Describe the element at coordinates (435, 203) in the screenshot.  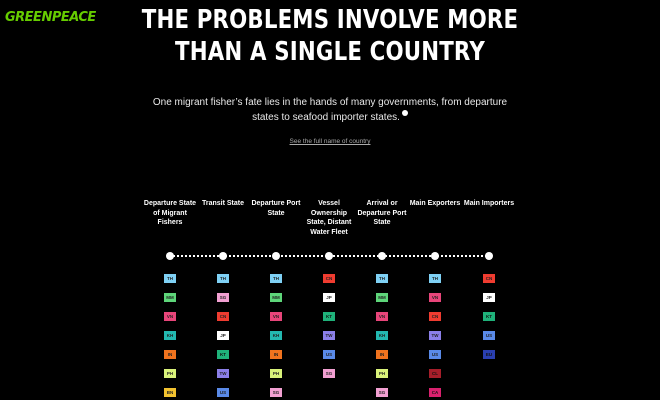
I see `column-header: Main Exporters` at that location.